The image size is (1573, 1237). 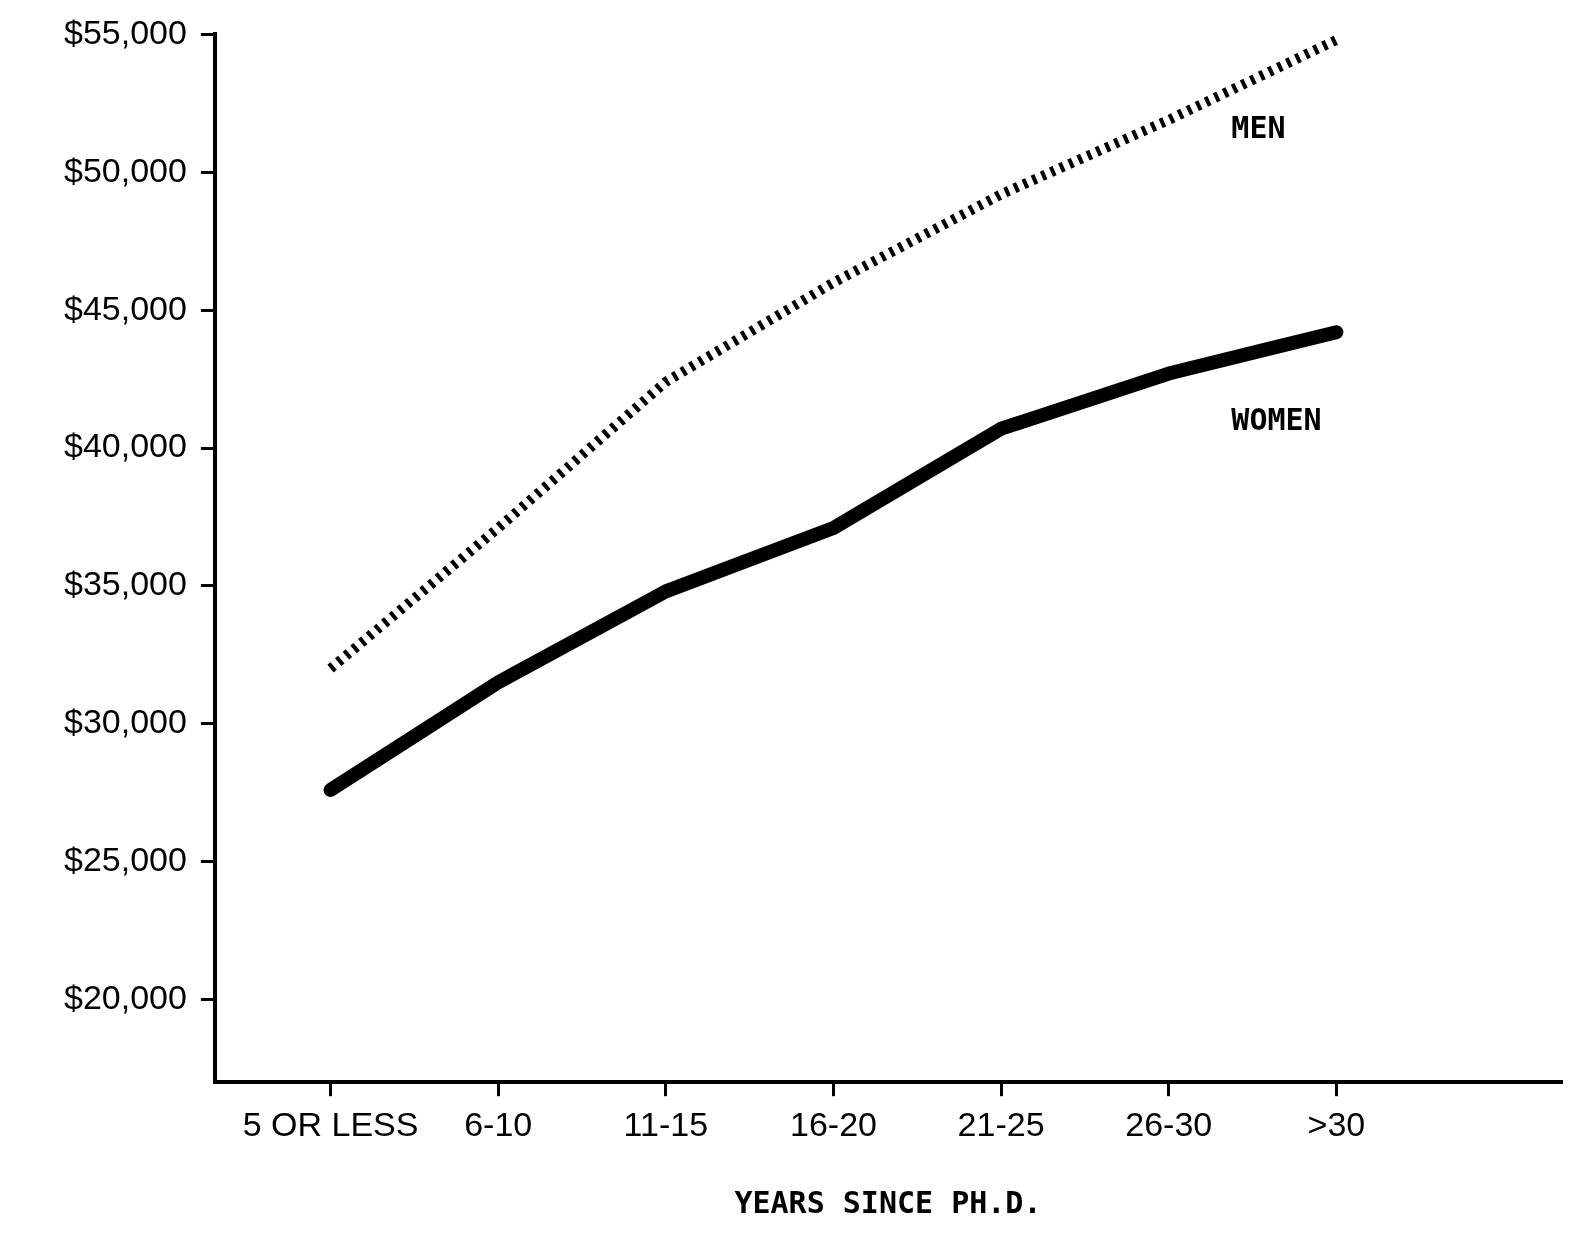 I want to click on y-tick-label: $25,000, so click(x=125, y=858).